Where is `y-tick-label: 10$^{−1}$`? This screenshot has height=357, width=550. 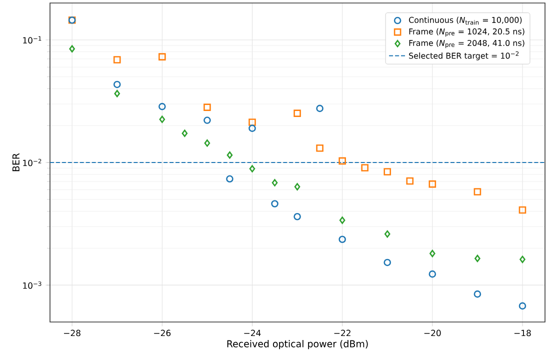 y-tick-label: 10$^{−1}$ is located at coordinates (32, 40).